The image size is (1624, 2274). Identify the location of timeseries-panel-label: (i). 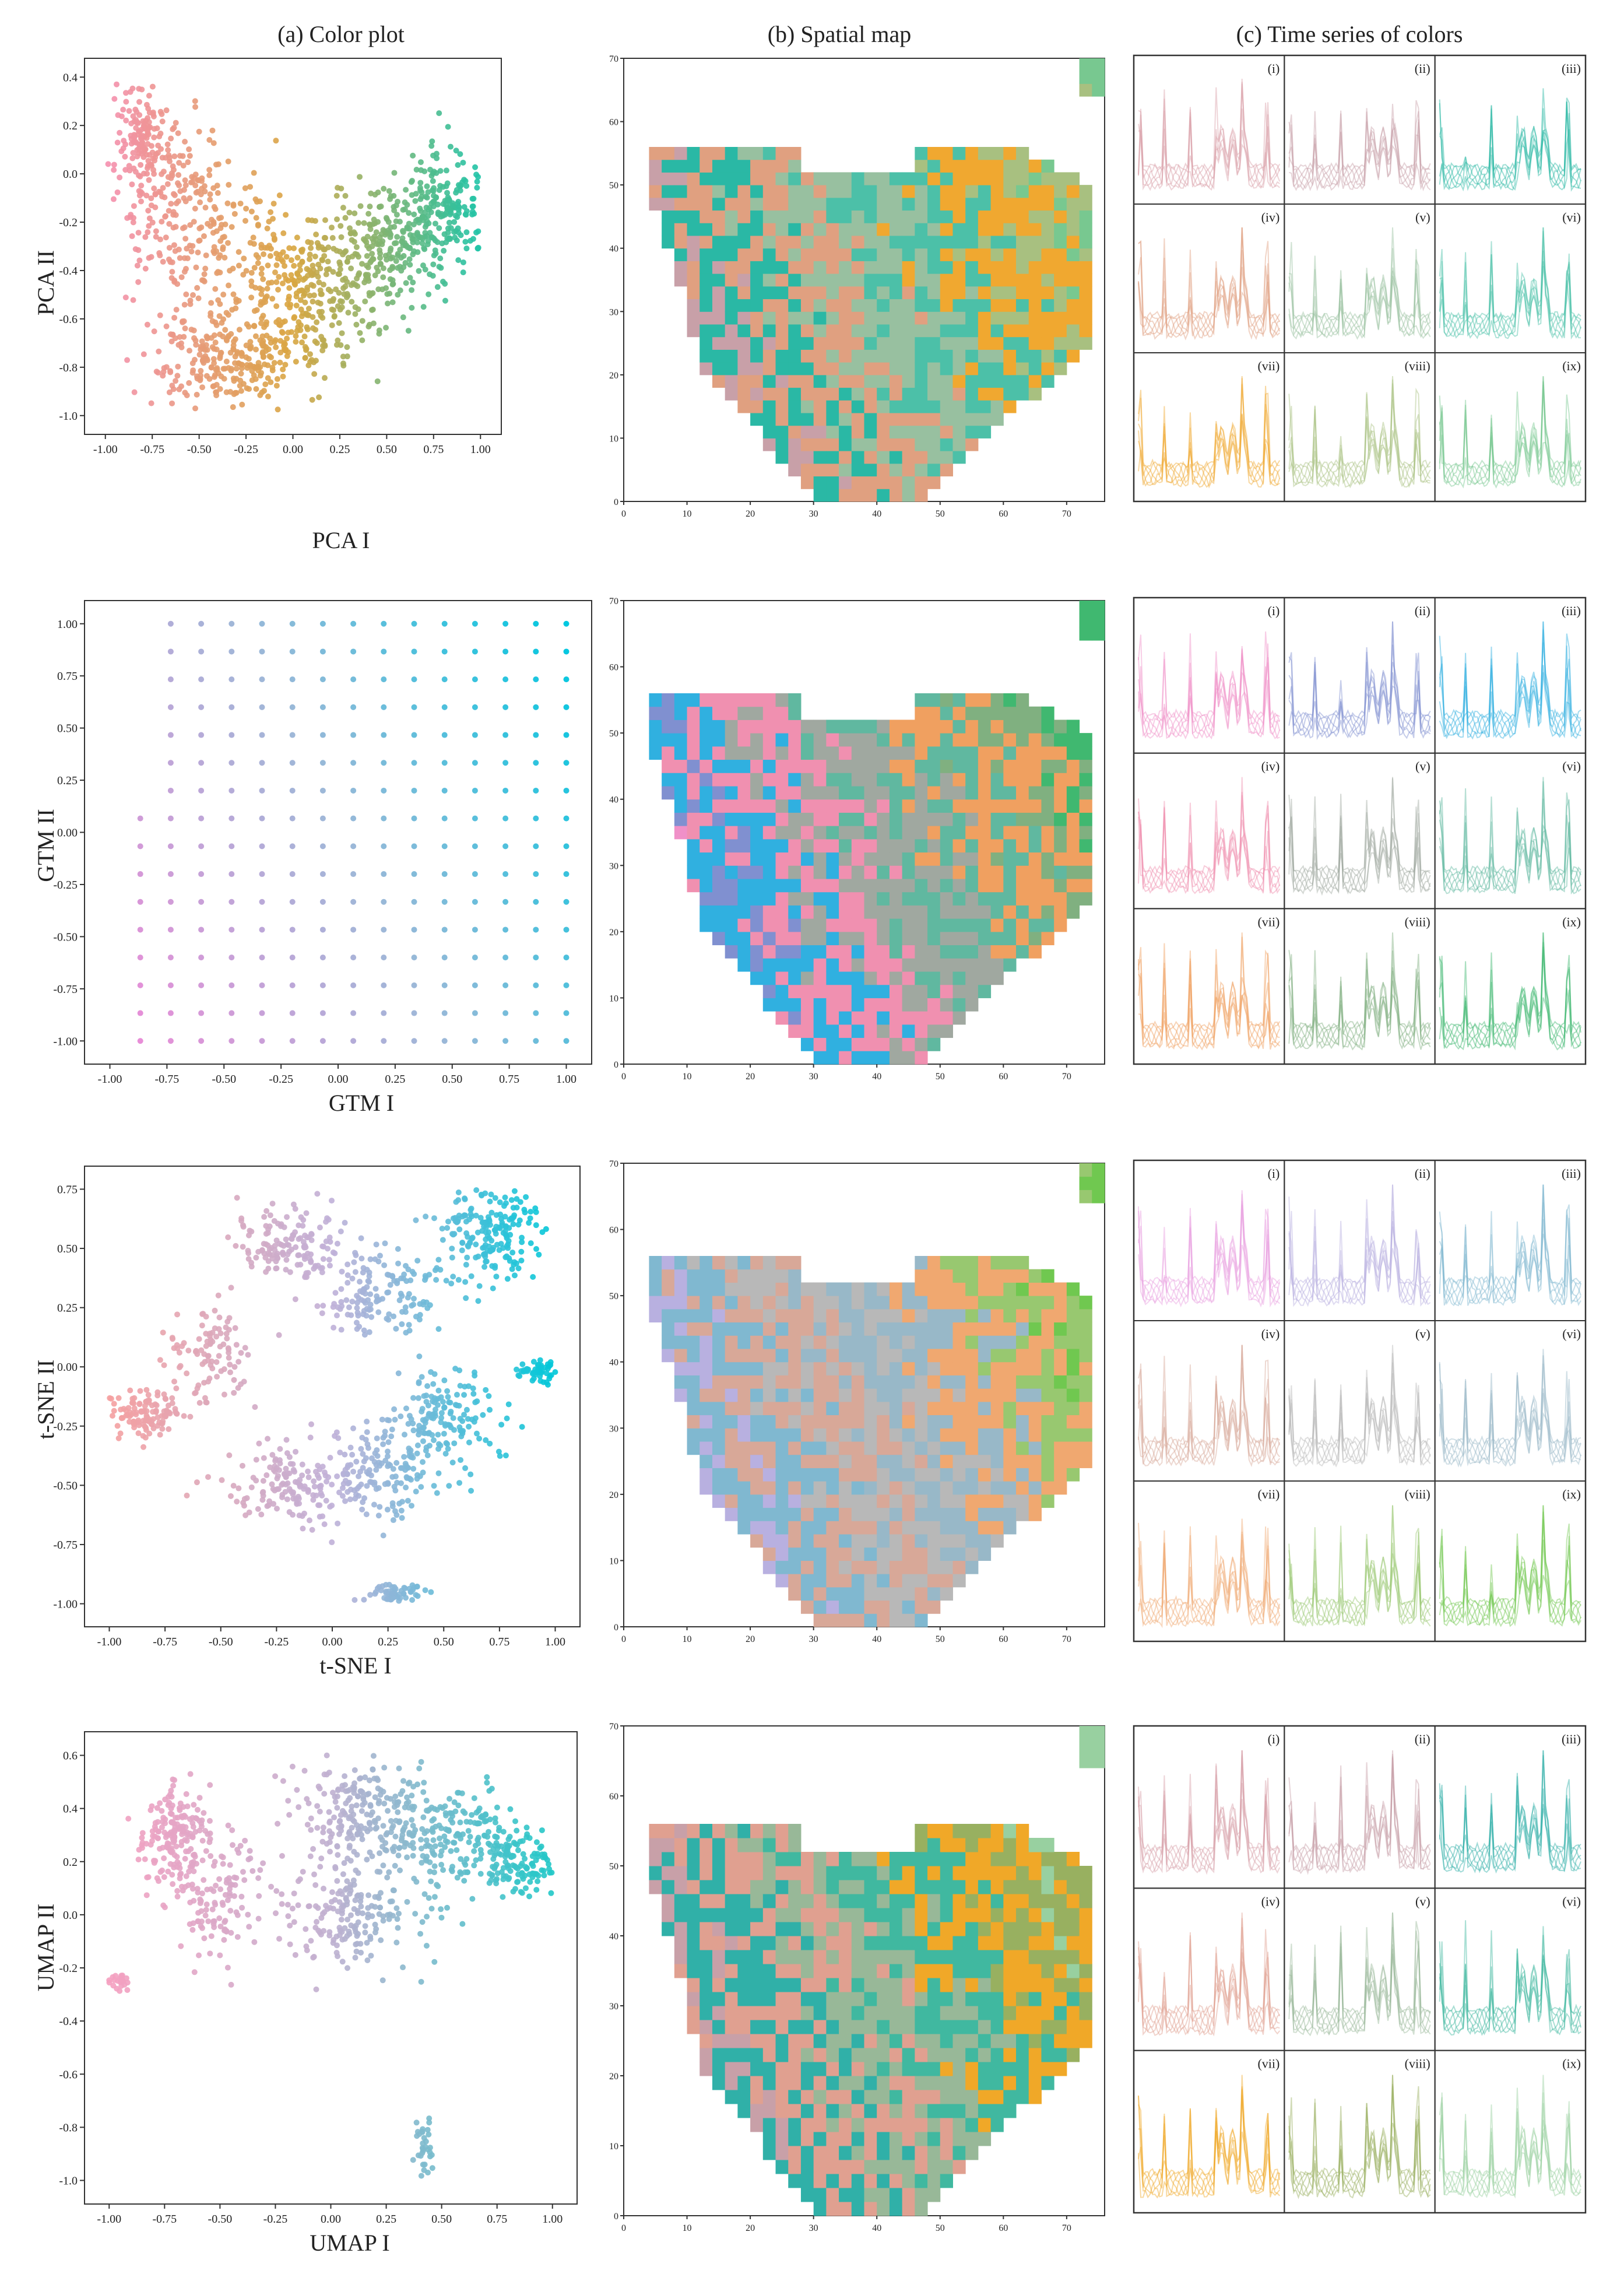
(1274, 610).